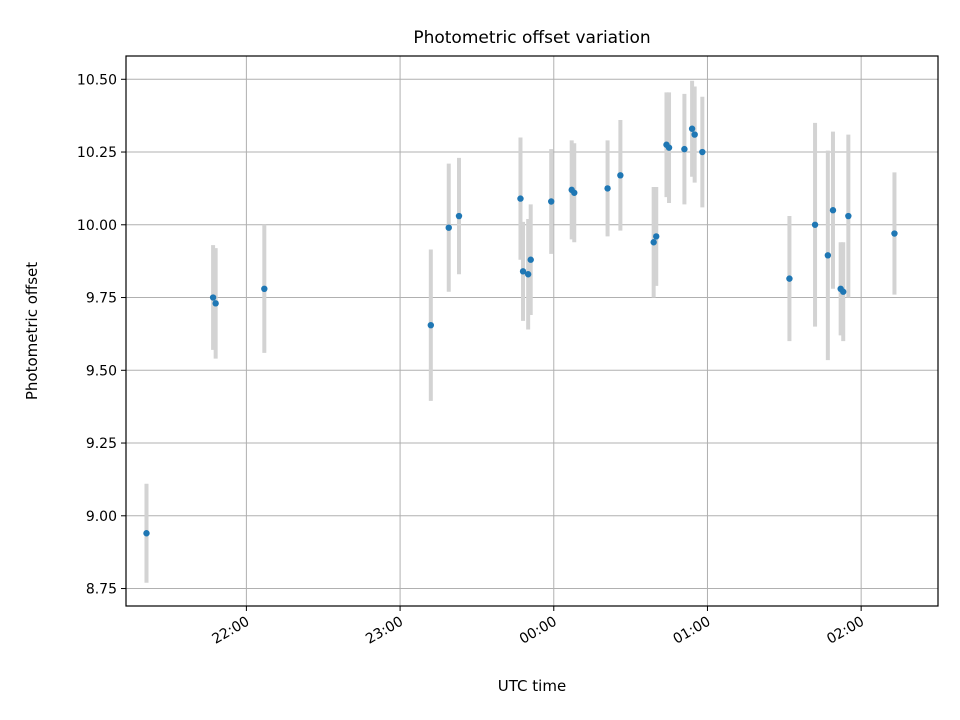 The width and height of the screenshot is (960, 720). What do you see at coordinates (230, 631) in the screenshot?
I see `x-tick-label: 22:00` at bounding box center [230, 631].